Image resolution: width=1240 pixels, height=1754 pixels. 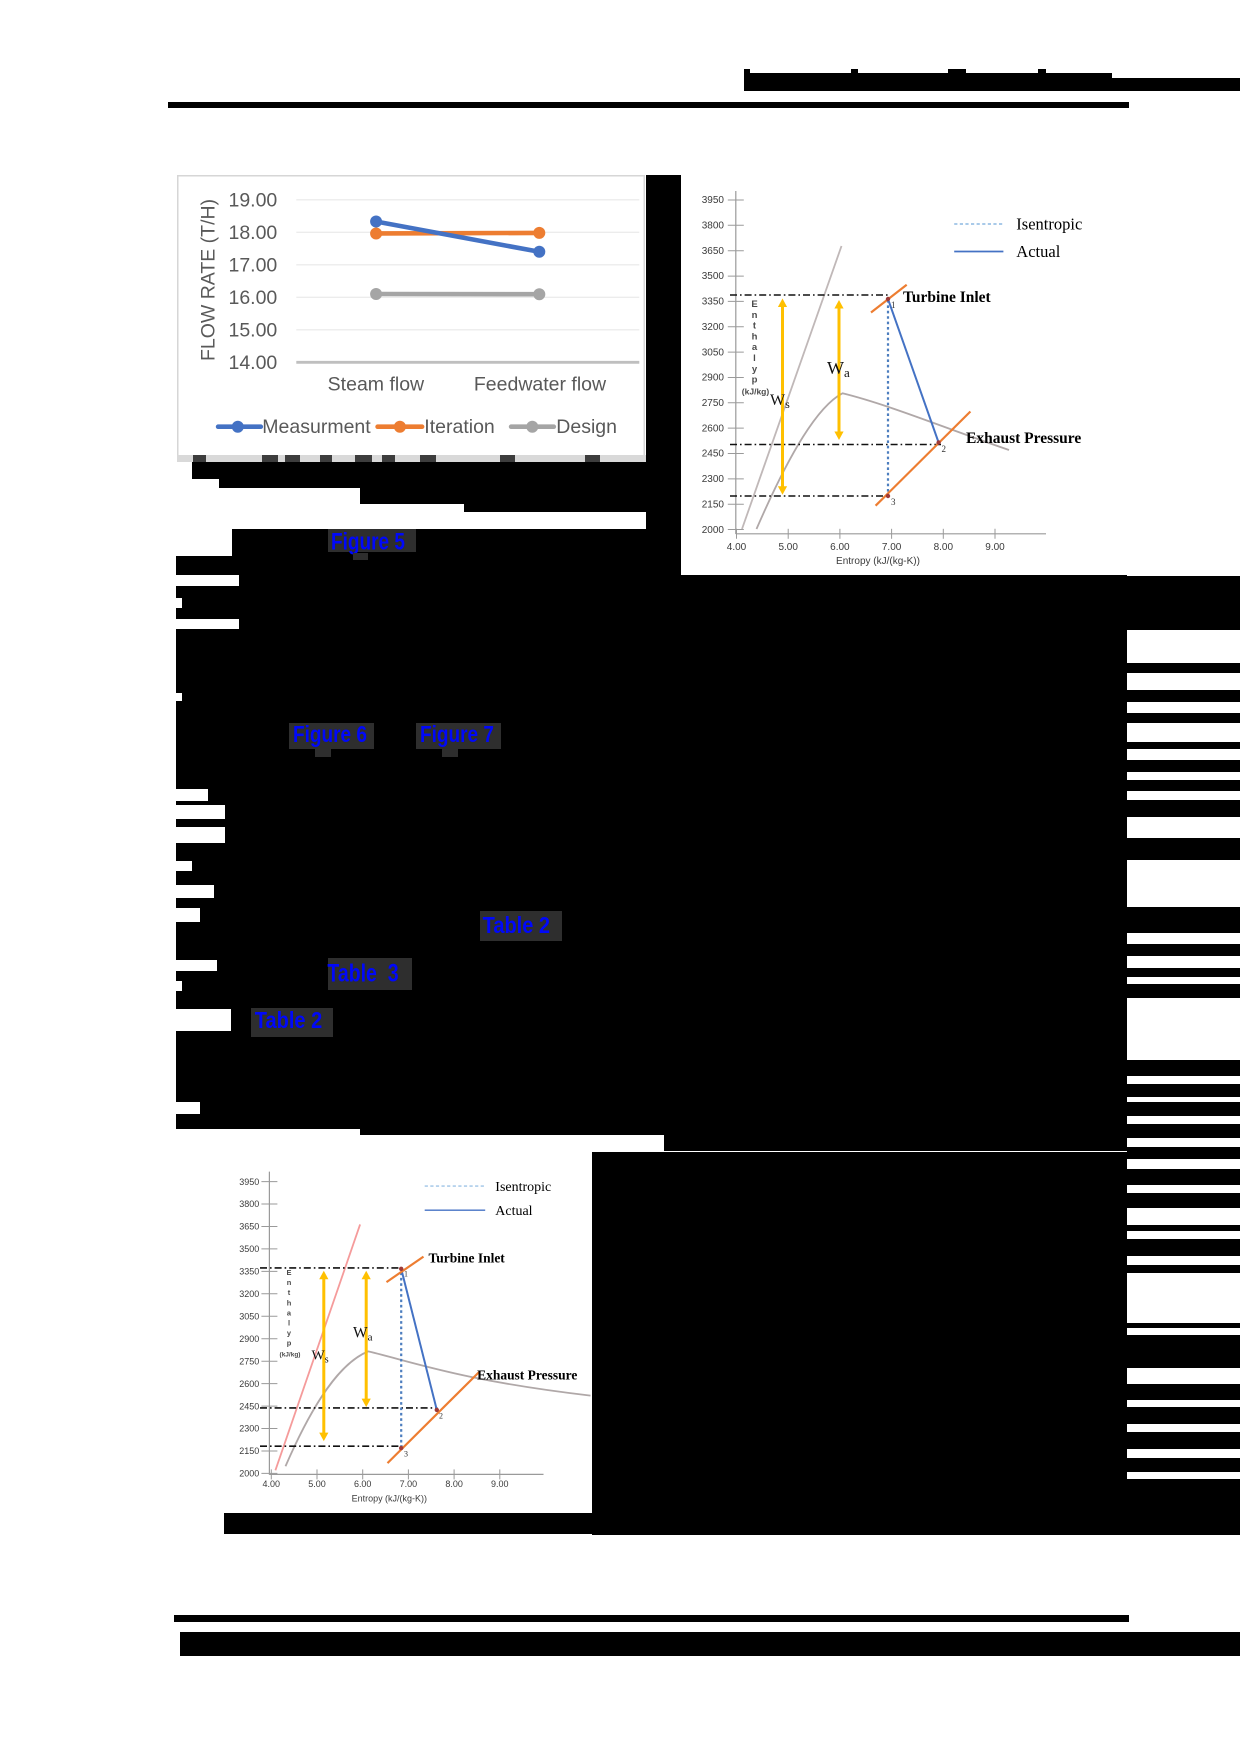 I want to click on svg-text: 17.00, so click(x=252, y=265).